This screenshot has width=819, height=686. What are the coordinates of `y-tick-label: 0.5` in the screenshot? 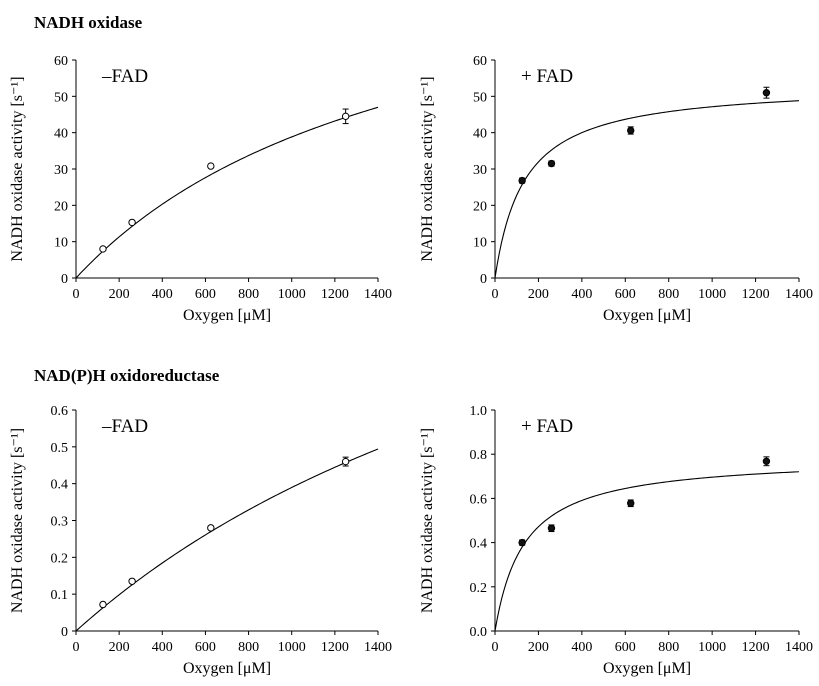 It's located at (60, 448).